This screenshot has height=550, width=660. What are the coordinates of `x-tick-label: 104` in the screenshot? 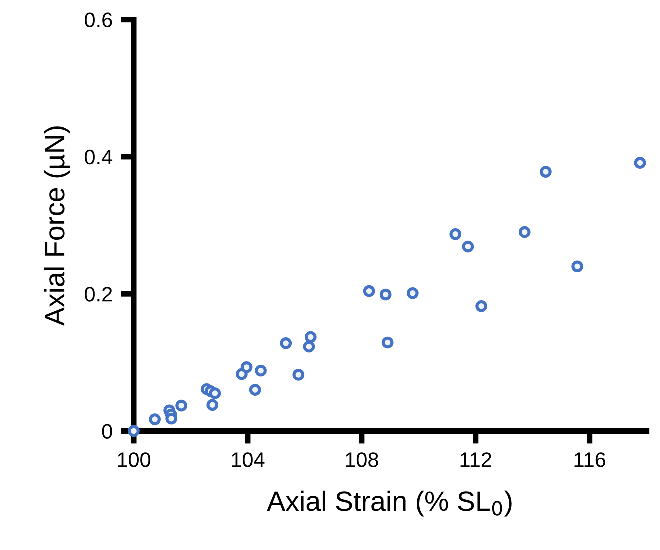 It's located at (248, 460).